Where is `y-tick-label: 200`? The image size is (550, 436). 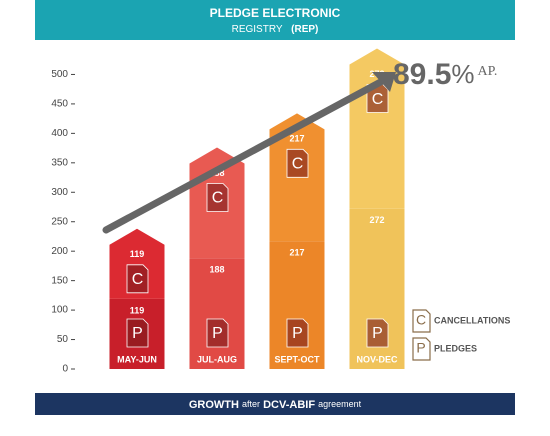
y-tick-label: 200 is located at coordinates (59, 251).